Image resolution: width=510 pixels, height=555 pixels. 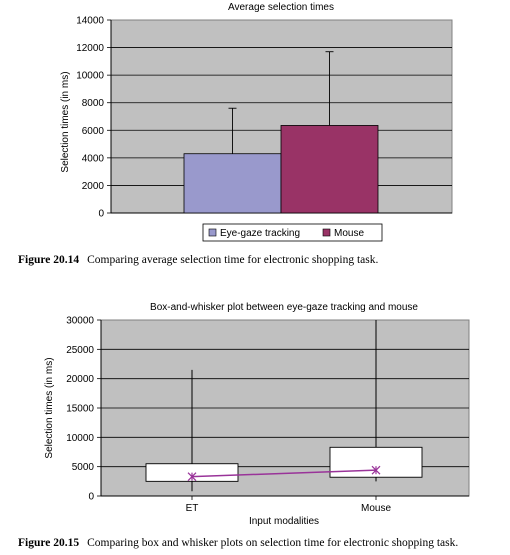 What do you see at coordinates (80, 409) in the screenshot?
I see `y-tick-label-2: 15000` at bounding box center [80, 409].